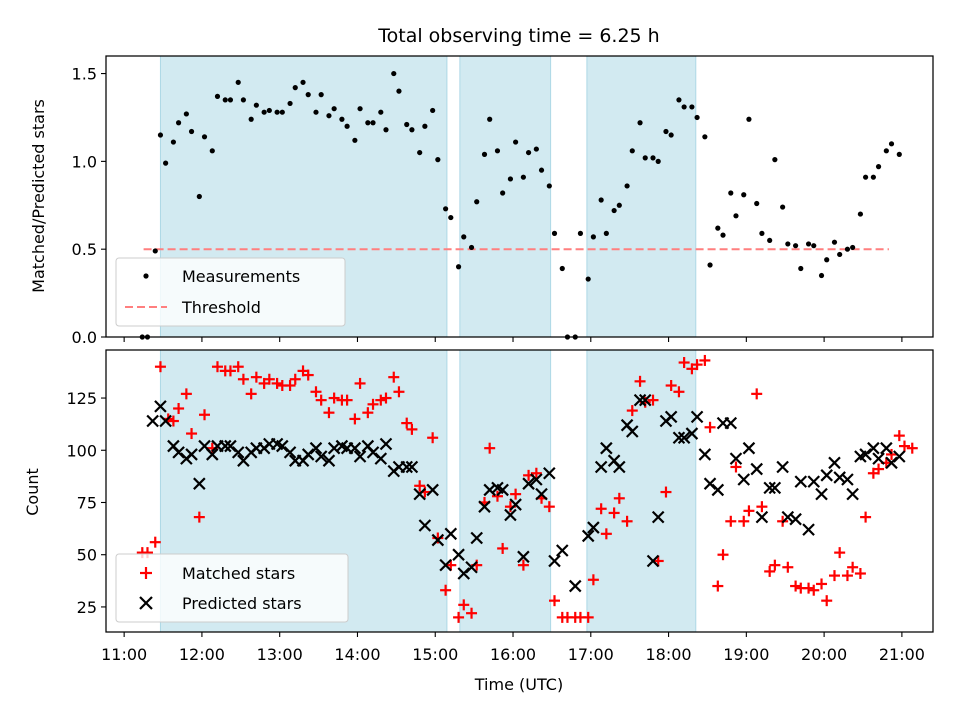  What do you see at coordinates (221, 307) in the screenshot?
I see `legend-threshold-label: Threshold` at bounding box center [221, 307].